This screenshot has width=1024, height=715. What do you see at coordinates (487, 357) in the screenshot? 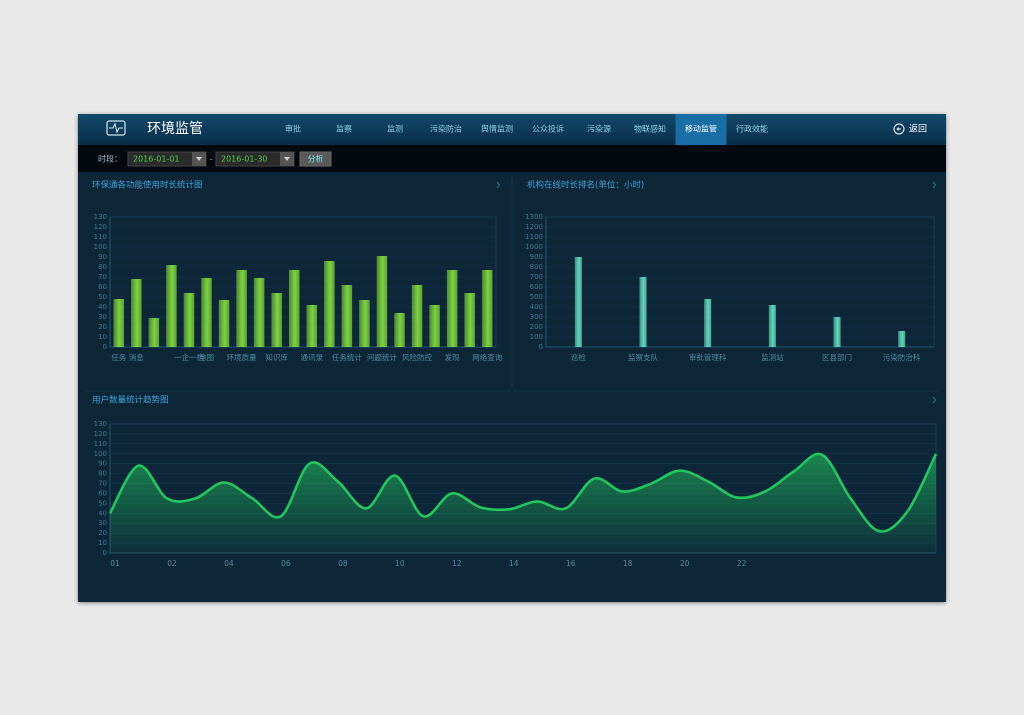
I see `x-tick-label: 网络查询` at bounding box center [487, 357].